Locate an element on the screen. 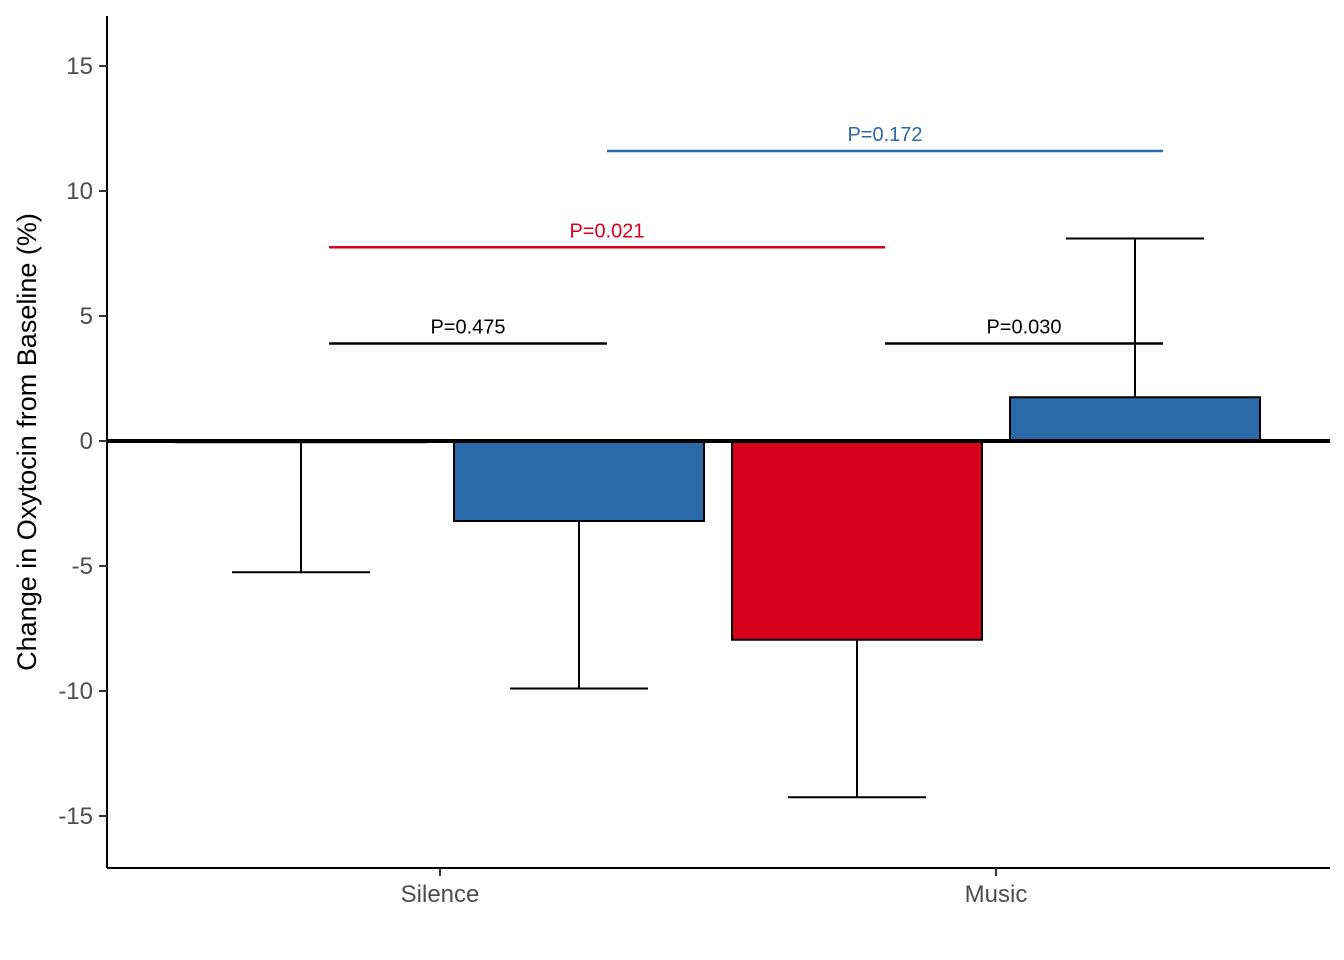 The width and height of the screenshot is (1344, 960). p-value-label: P=0.021 is located at coordinates (606, 231).